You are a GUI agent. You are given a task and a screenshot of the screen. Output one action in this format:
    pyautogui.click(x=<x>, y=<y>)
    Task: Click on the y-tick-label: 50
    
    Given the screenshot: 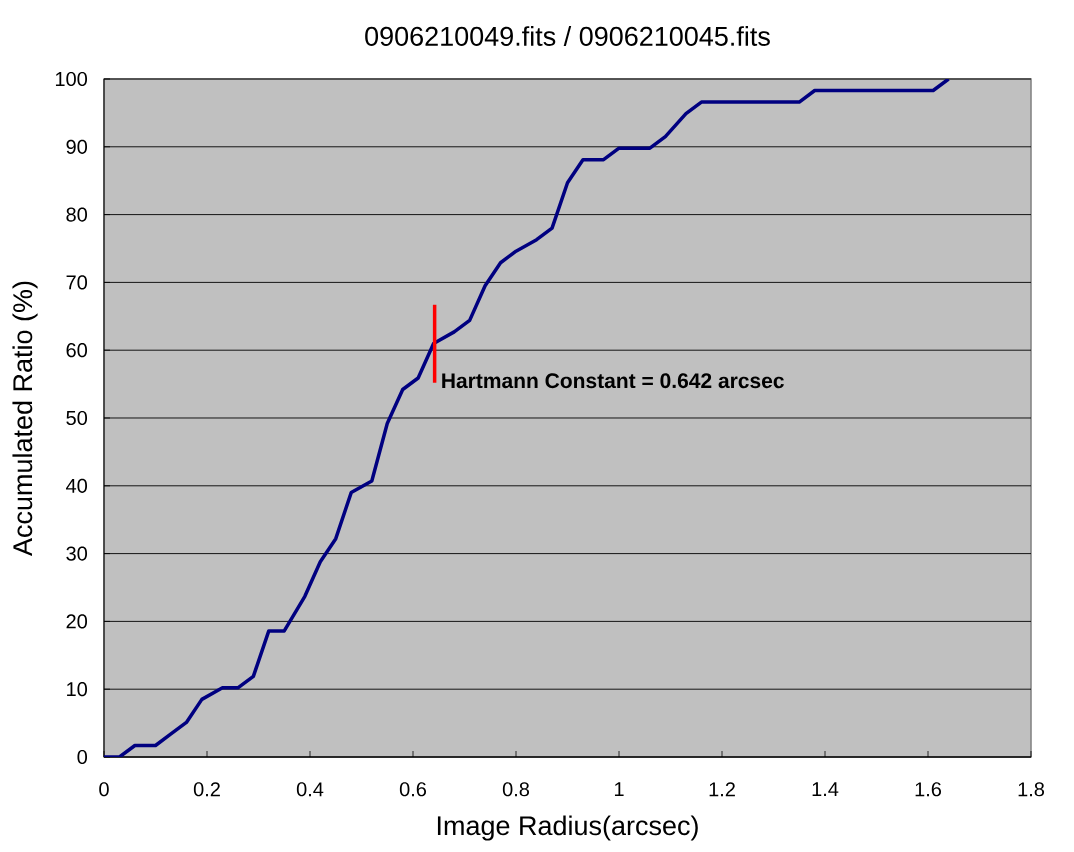 What is the action you would take?
    pyautogui.click(x=77, y=418)
    